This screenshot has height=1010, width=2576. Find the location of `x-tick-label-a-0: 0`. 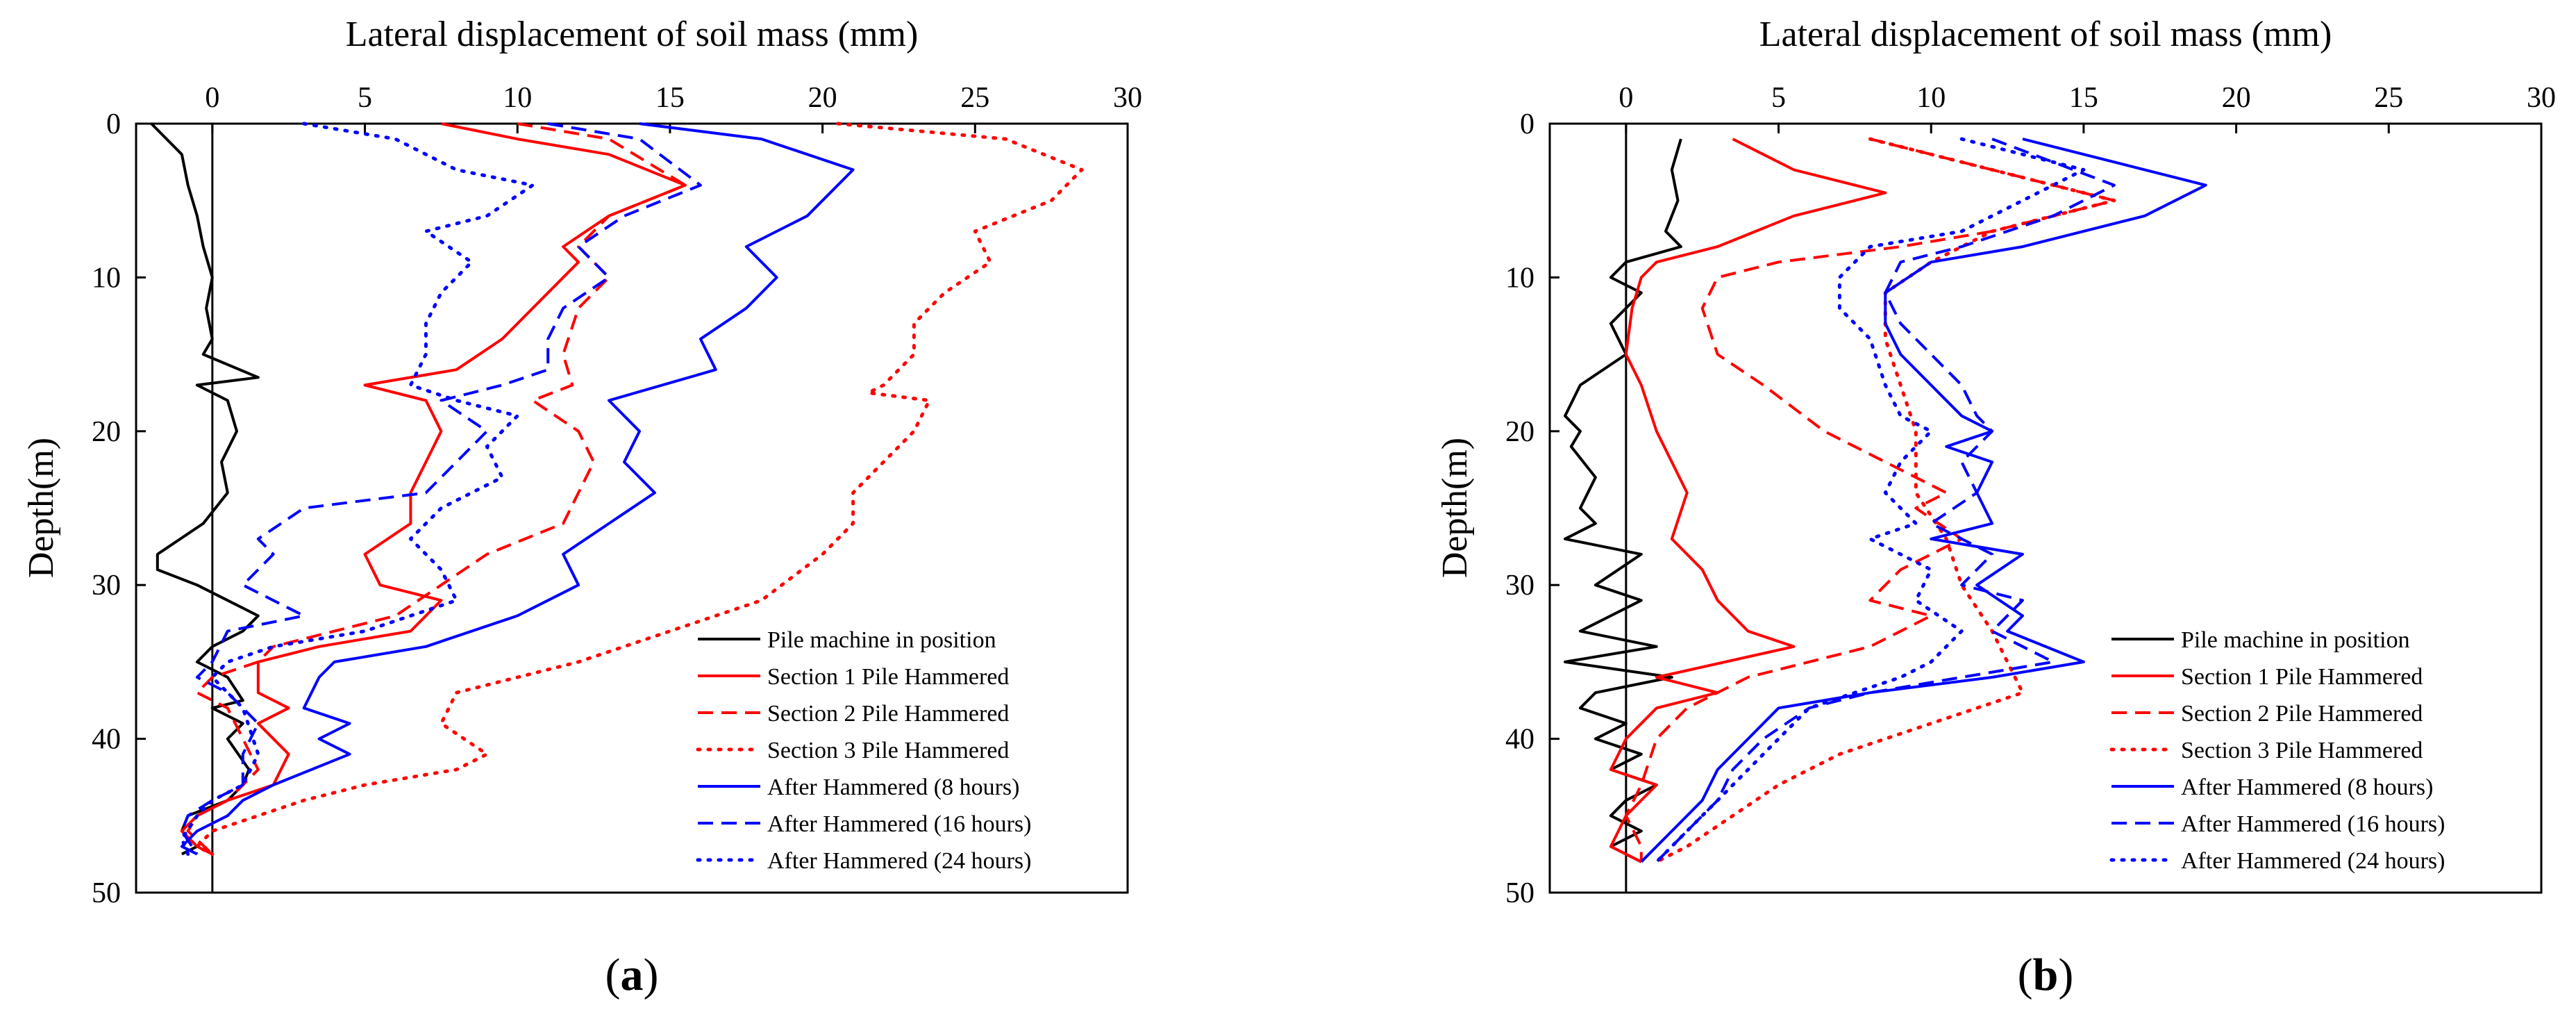

x-tick-label-a-0: 0 is located at coordinates (212, 98).